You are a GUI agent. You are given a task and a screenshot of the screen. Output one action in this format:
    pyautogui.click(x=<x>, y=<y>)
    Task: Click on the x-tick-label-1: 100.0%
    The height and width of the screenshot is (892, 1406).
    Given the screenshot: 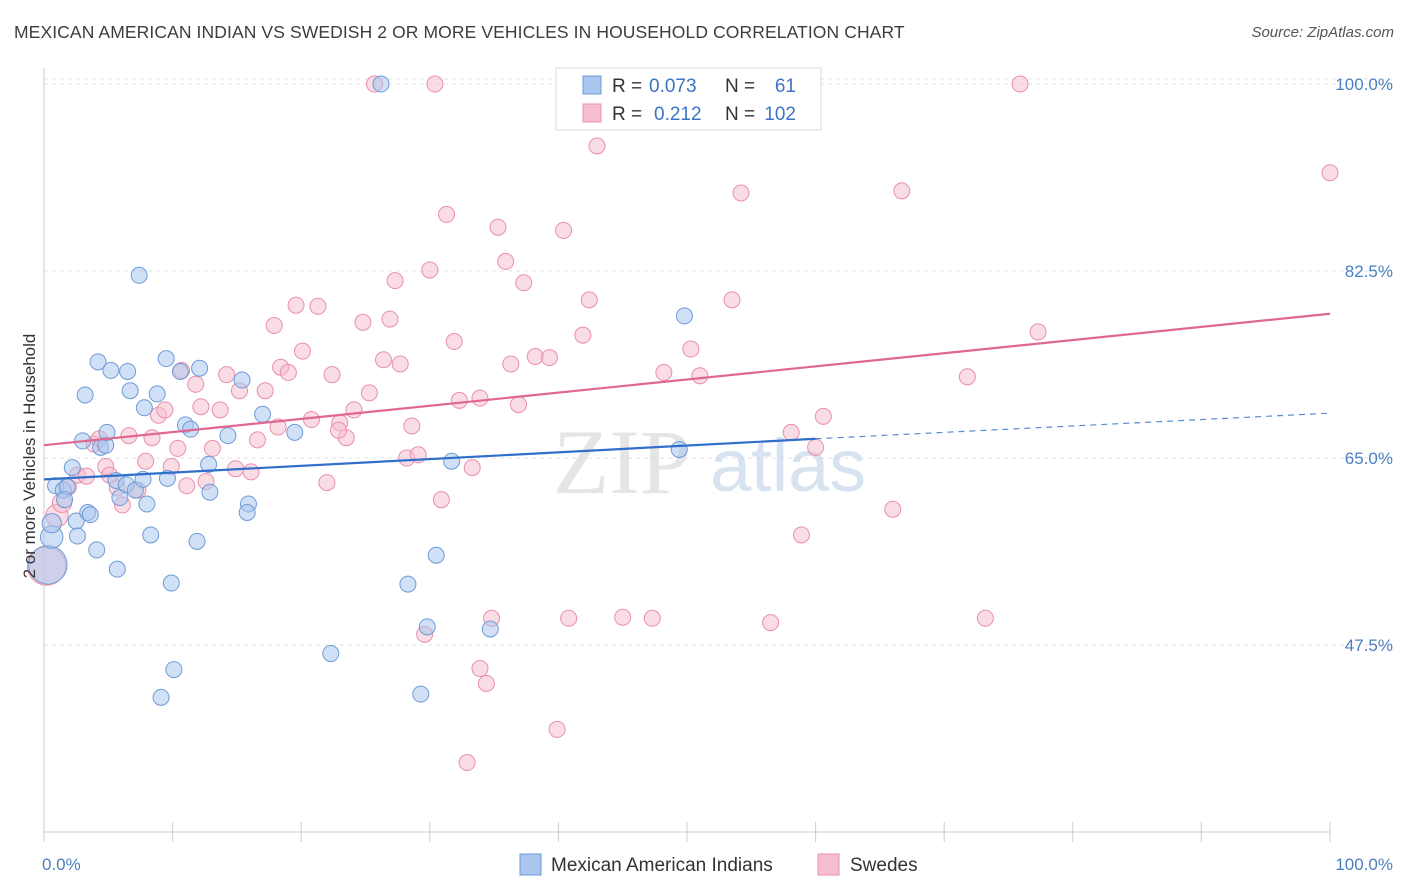 What is the action you would take?
    pyautogui.click(x=1364, y=864)
    